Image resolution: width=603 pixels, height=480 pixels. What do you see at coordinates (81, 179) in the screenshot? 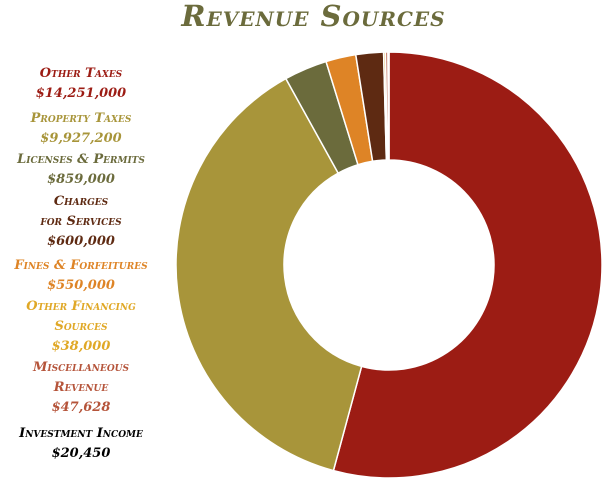
I see `legend-value: $859,000` at bounding box center [81, 179].